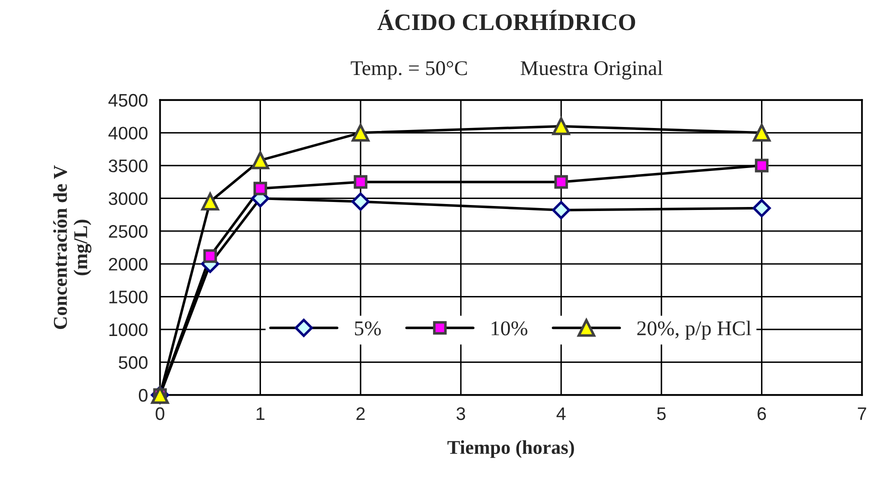 The width and height of the screenshot is (889, 481). What do you see at coordinates (510, 449) in the screenshot?
I see `x-axis-title: Tiempo (horas)` at bounding box center [510, 449].